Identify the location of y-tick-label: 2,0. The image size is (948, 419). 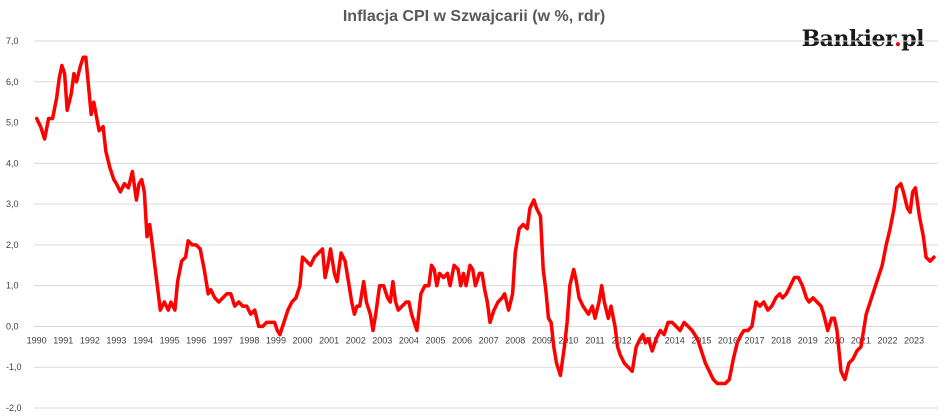
(12, 245).